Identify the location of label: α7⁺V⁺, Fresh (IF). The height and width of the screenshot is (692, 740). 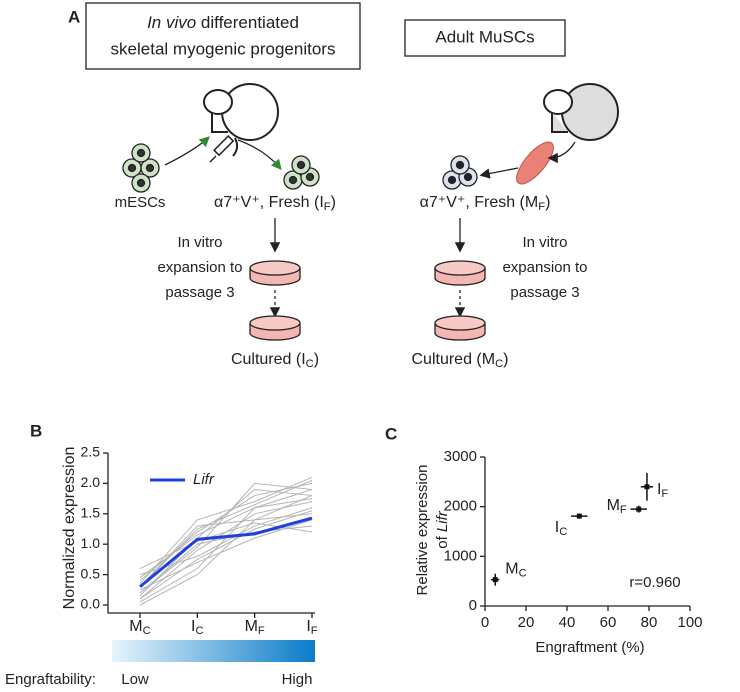
(275, 203).